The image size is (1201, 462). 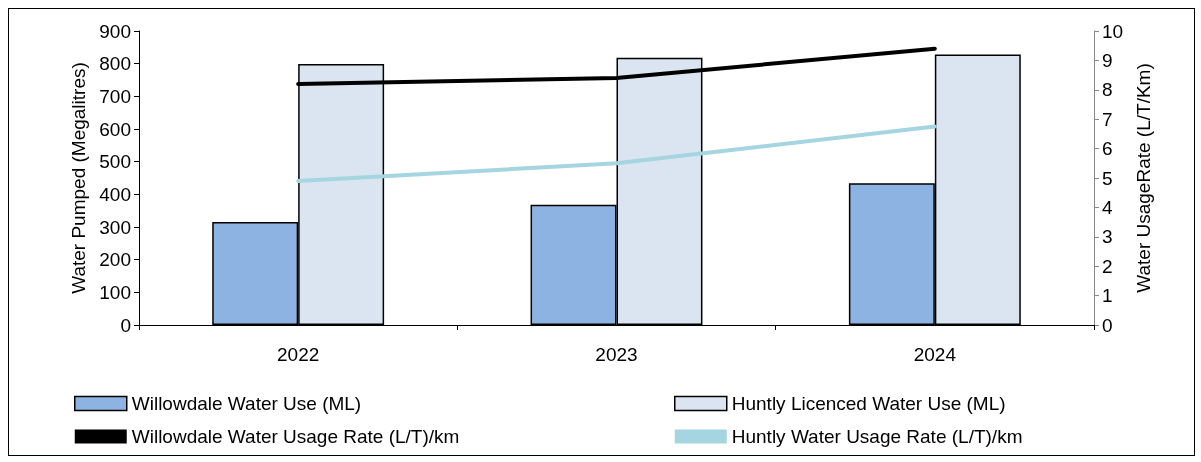 I want to click on x-tick-label: 2023, so click(x=616, y=354).